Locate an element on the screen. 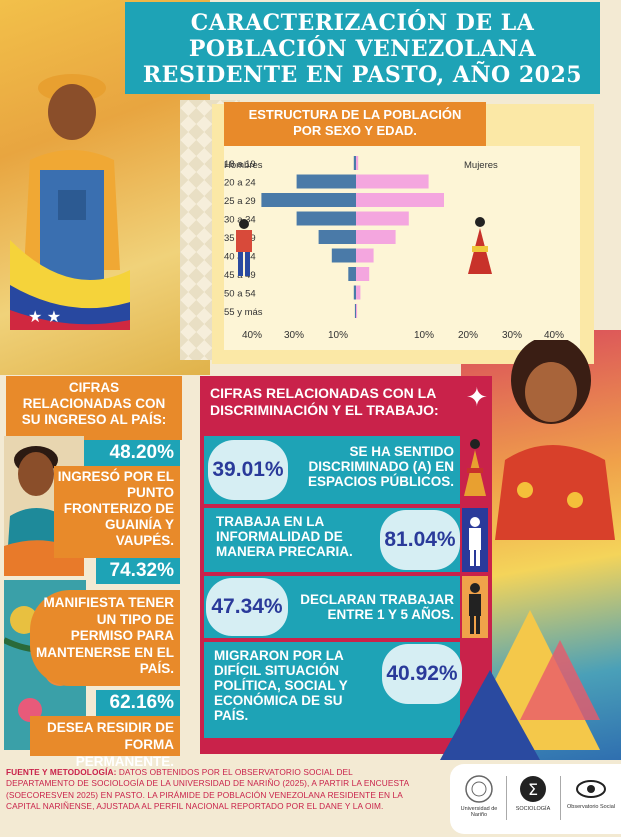 Image resolution: width=621 pixels, height=837 pixels. work-header-line-2: DISCRIMINACIÓN Y EL TRABAJO: is located at coordinates (324, 410).